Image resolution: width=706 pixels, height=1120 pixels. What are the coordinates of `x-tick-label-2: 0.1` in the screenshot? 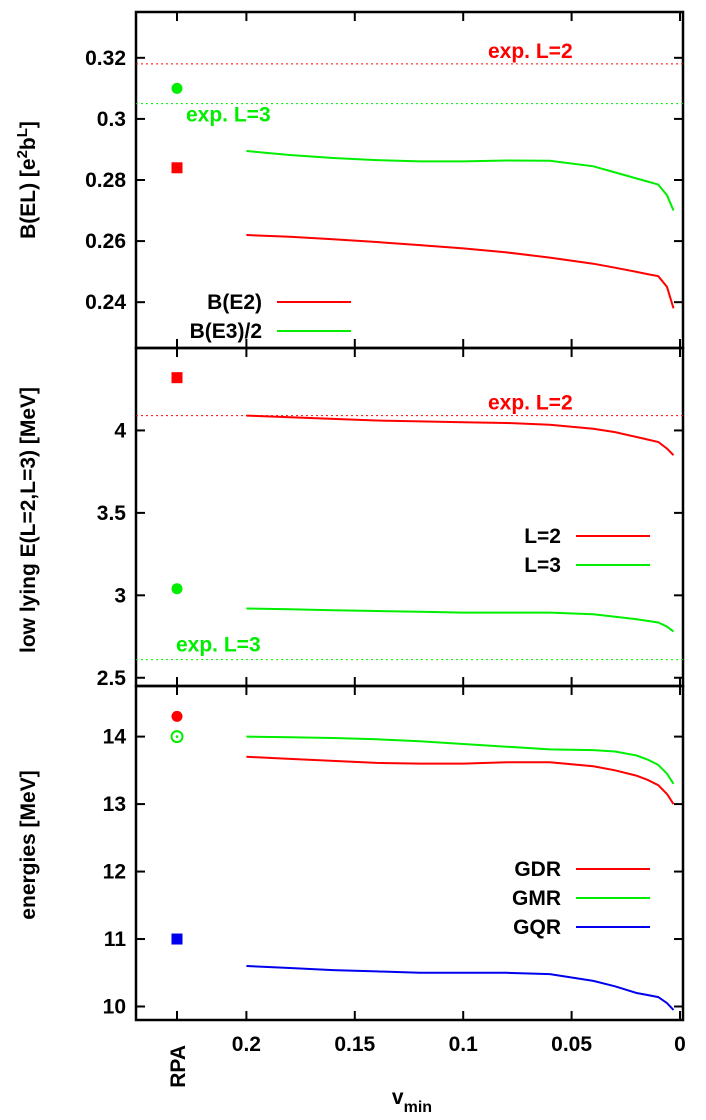 It's located at (464, 1044).